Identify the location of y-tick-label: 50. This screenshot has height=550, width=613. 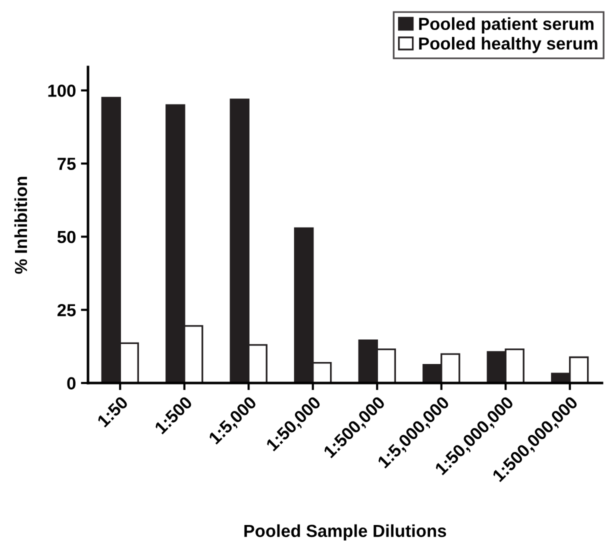
(66, 237).